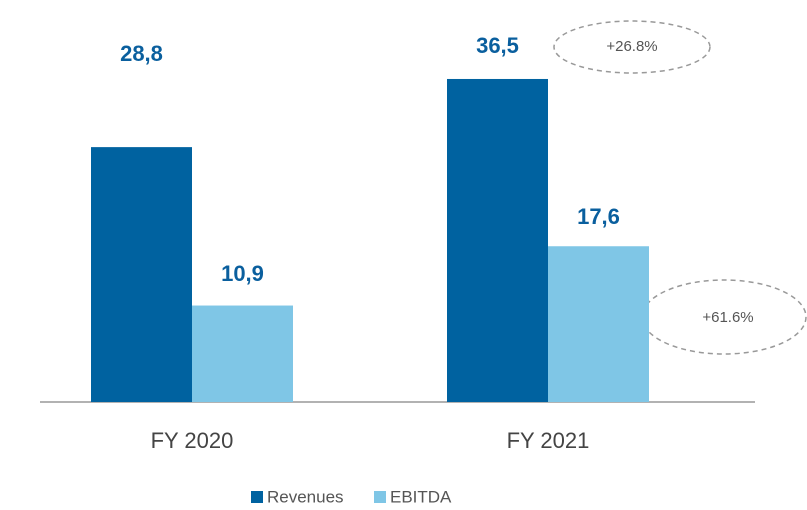 This screenshot has height=510, width=807. What do you see at coordinates (548, 440) in the screenshot?
I see `x-tick-label: FY 2021` at bounding box center [548, 440].